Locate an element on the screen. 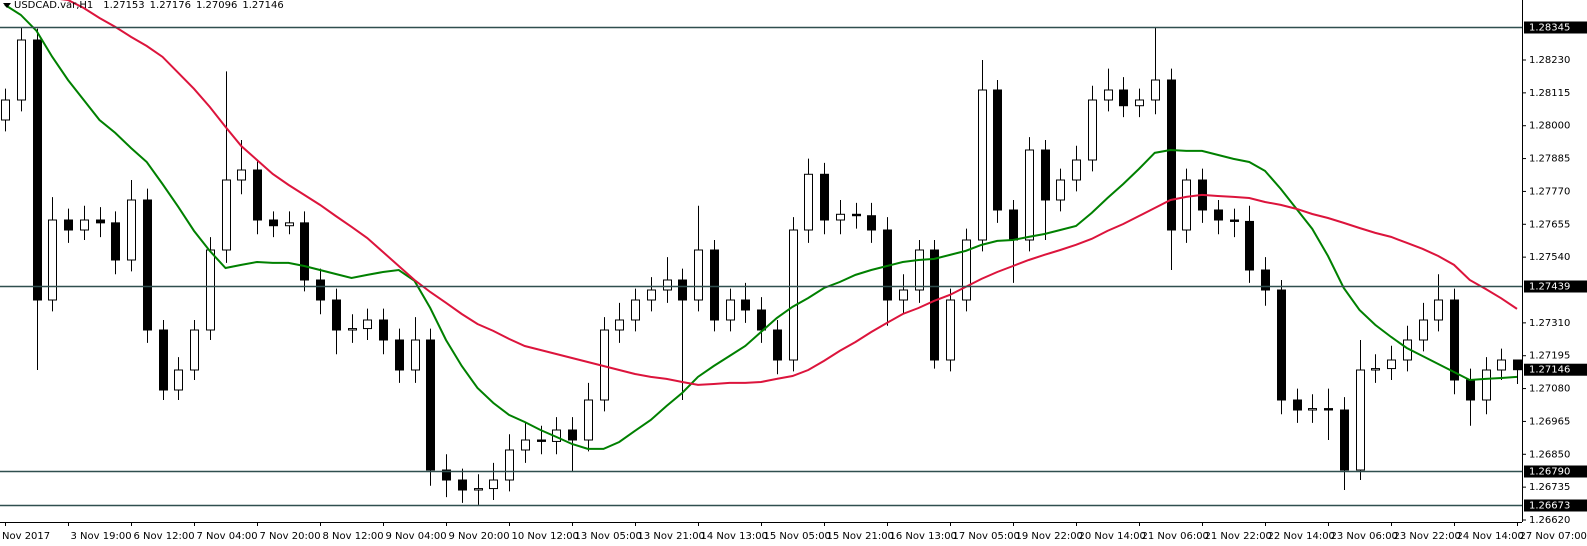  y-tick-label: 1.27080 is located at coordinates (1549, 389).